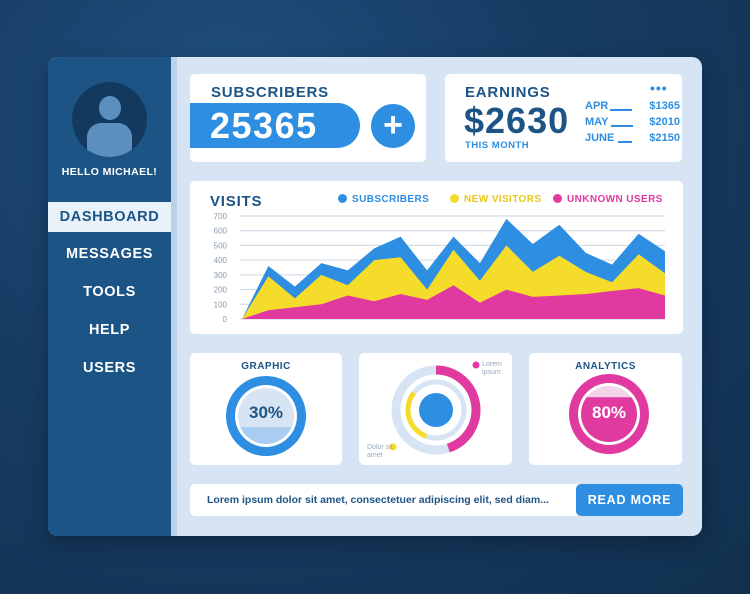 The width and height of the screenshot is (750, 594). What do you see at coordinates (225, 319) in the screenshot?
I see `chart-tick-label: 0` at bounding box center [225, 319].